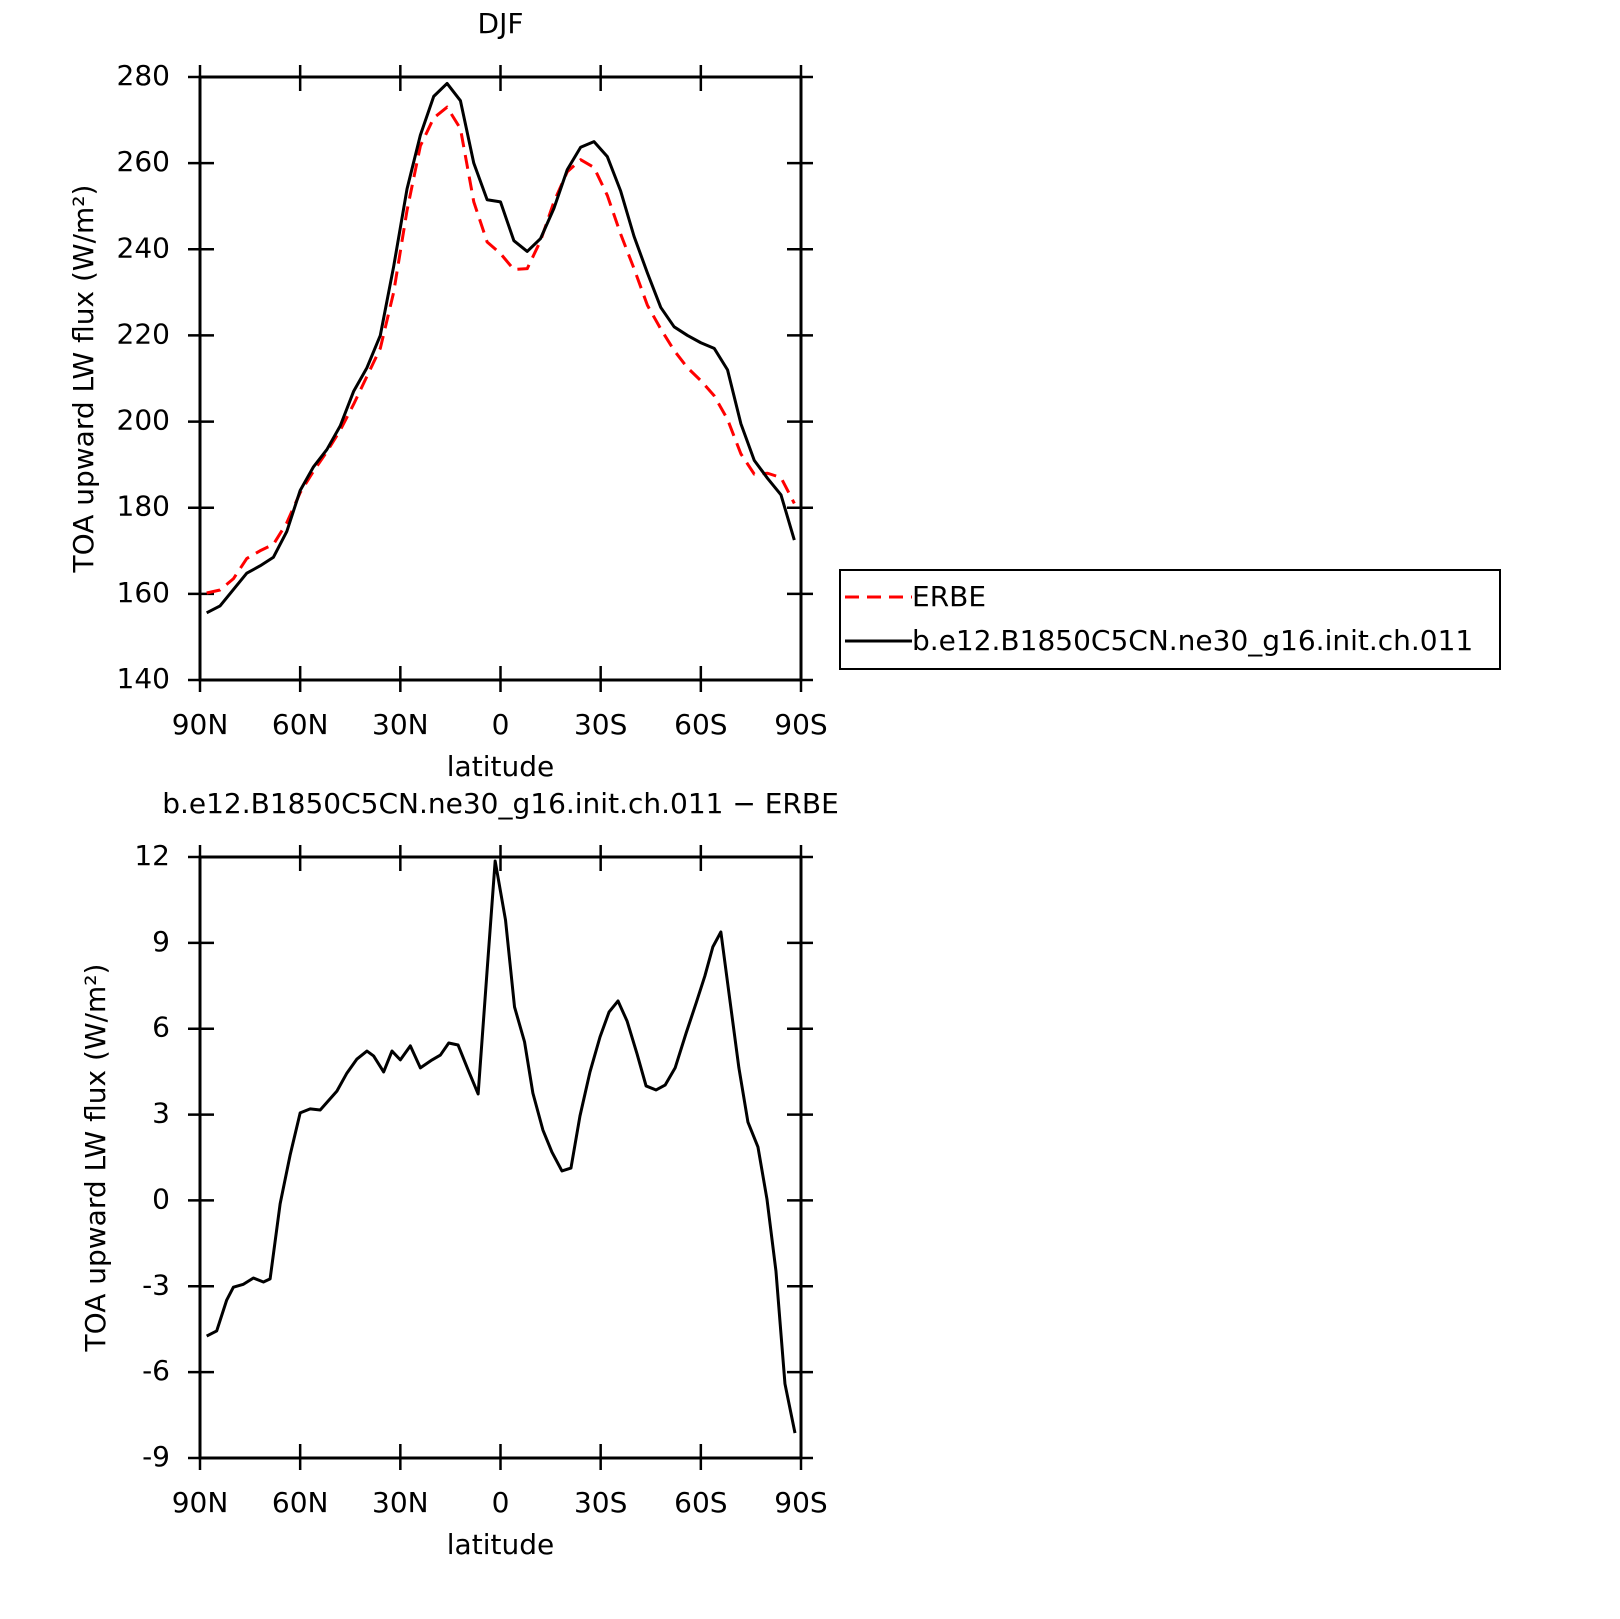 This screenshot has height=1619, width=1620. Describe the element at coordinates (949, 596) in the screenshot. I see `legend-label: ERBE` at that location.